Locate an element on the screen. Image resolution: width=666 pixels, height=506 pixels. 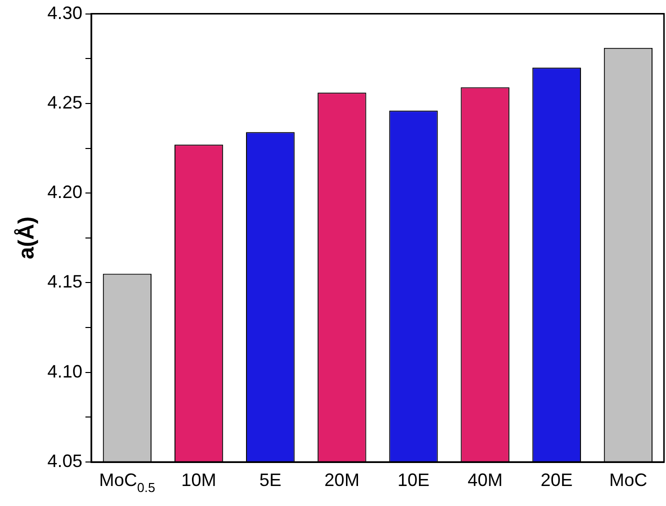
x-tick-label: 5E is located at coordinates (270, 480).